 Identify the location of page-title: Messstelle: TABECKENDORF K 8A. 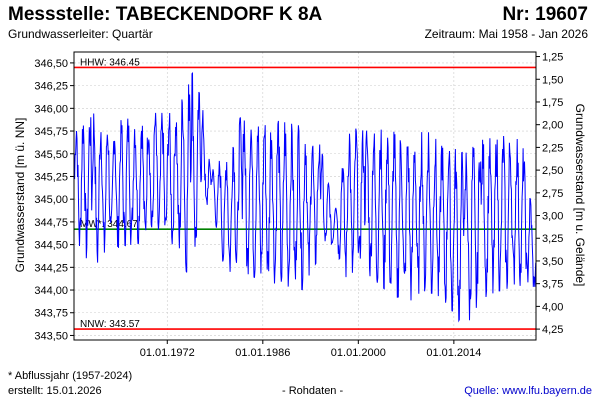
(165, 14).